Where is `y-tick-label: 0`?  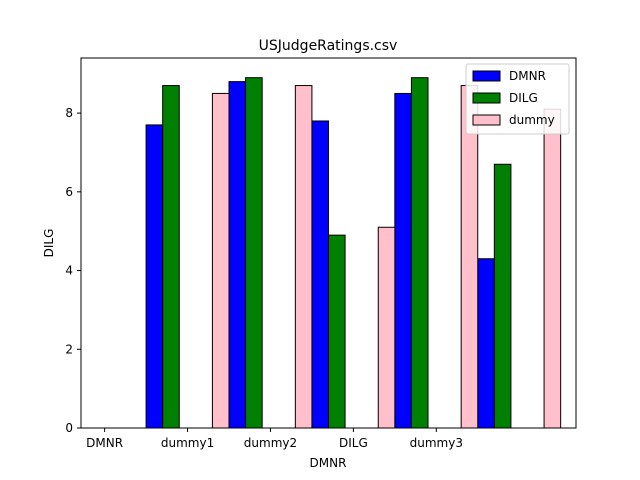 y-tick-label: 0 is located at coordinates (69, 428).